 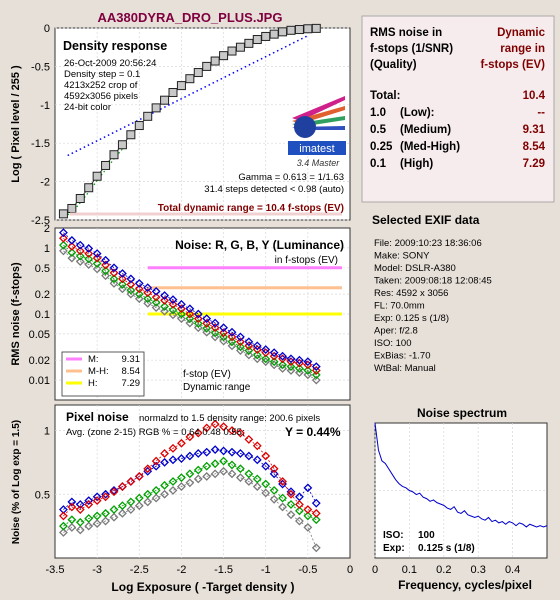 What do you see at coordinates (190, 17) in the screenshot?
I see `figure-title: AA380DYRA_DRO_PLUS.JPG` at bounding box center [190, 17].